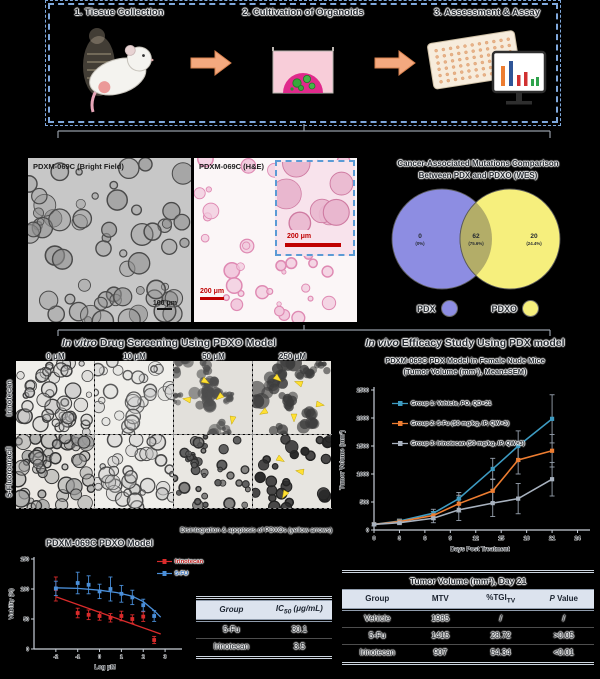  I want to click on he-inset-scalebar: 200 μm, so click(299, 236).